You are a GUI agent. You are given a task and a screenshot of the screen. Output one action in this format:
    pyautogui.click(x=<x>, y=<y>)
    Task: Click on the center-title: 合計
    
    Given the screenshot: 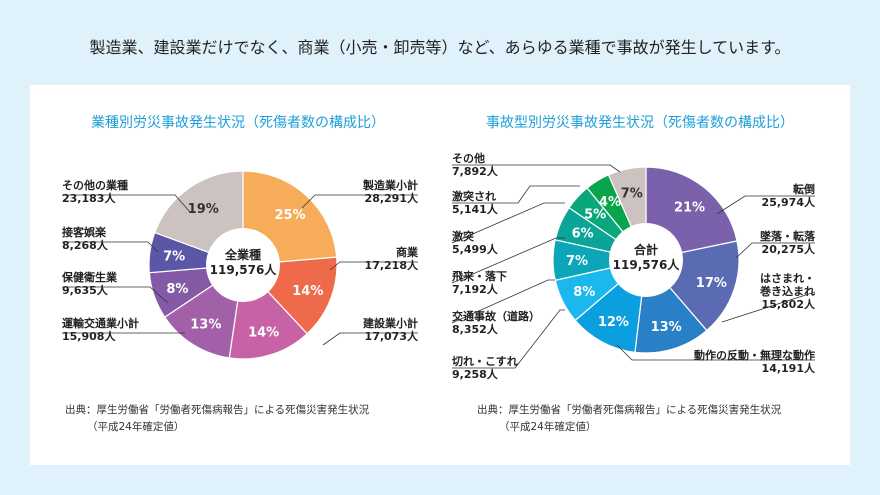 What is the action you would take?
    pyautogui.click(x=645, y=250)
    